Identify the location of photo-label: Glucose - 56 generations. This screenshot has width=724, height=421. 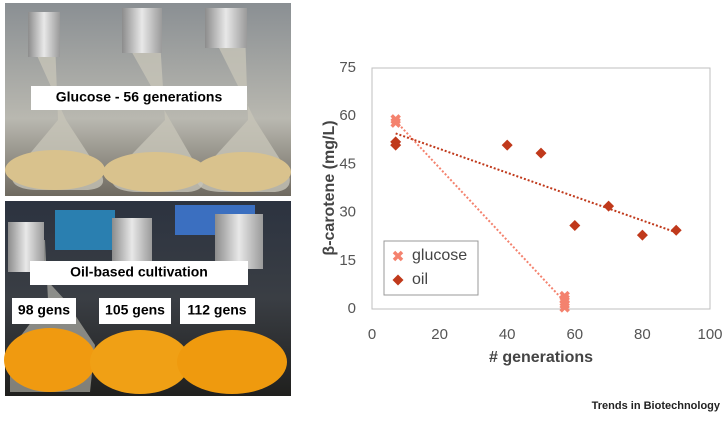
(139, 97).